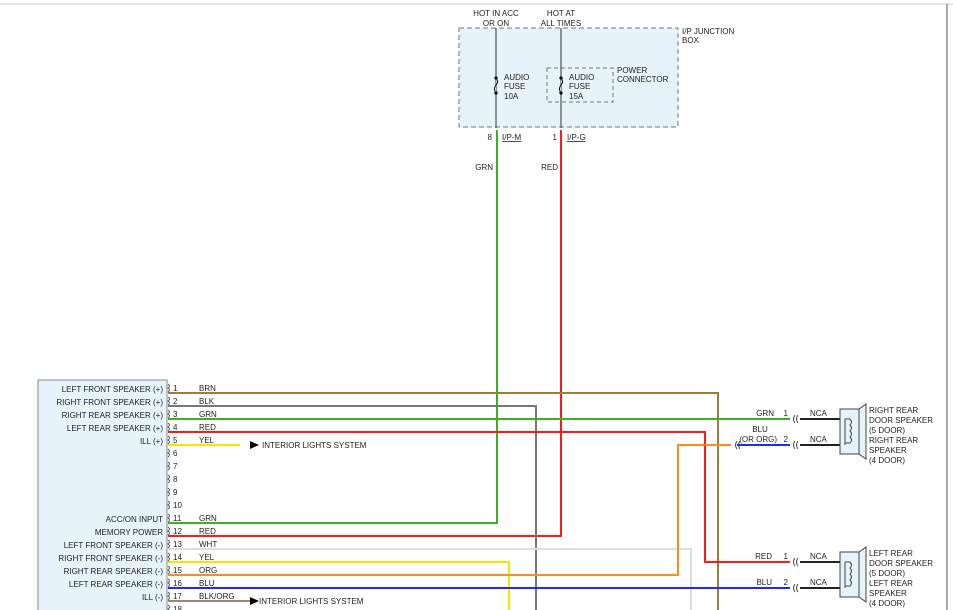  What do you see at coordinates (175, 440) in the screenshot?
I see `pin-number: 5` at bounding box center [175, 440].